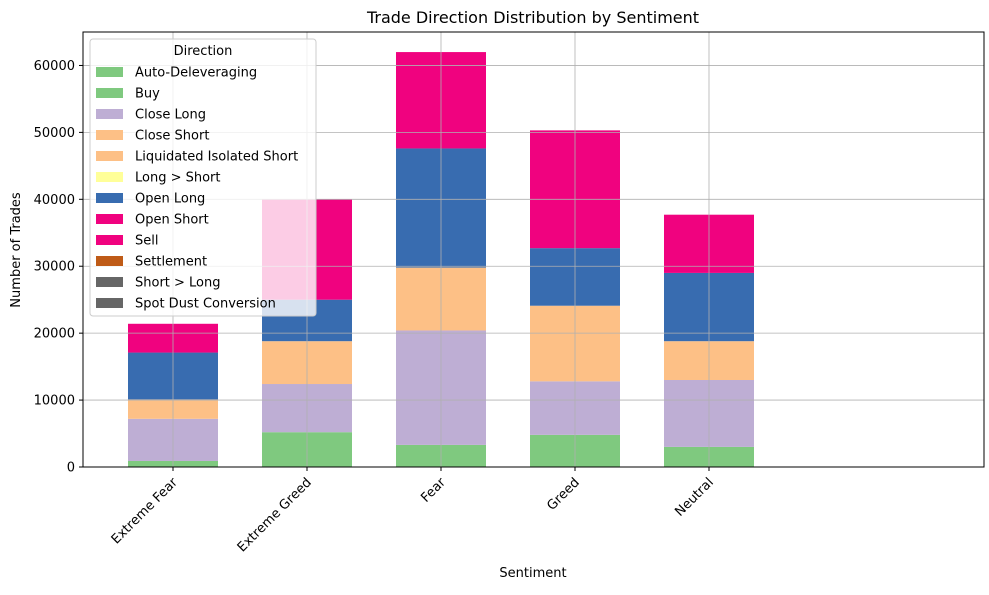 Image resolution: width=989 pixels, height=595 pixels. Describe the element at coordinates (563, 494) in the screenshot. I see `x-tick-label: Greed` at that location.